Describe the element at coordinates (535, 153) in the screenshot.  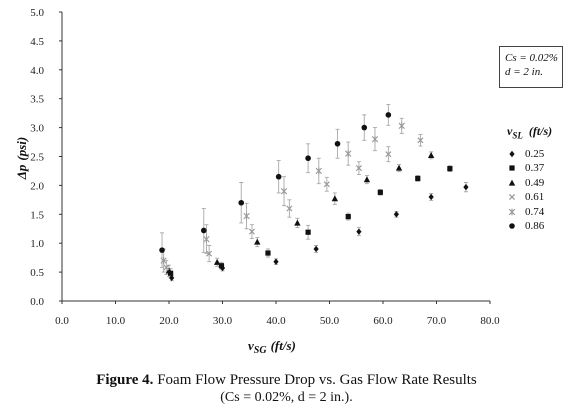
I see `legend-label: 0.25` at that location.